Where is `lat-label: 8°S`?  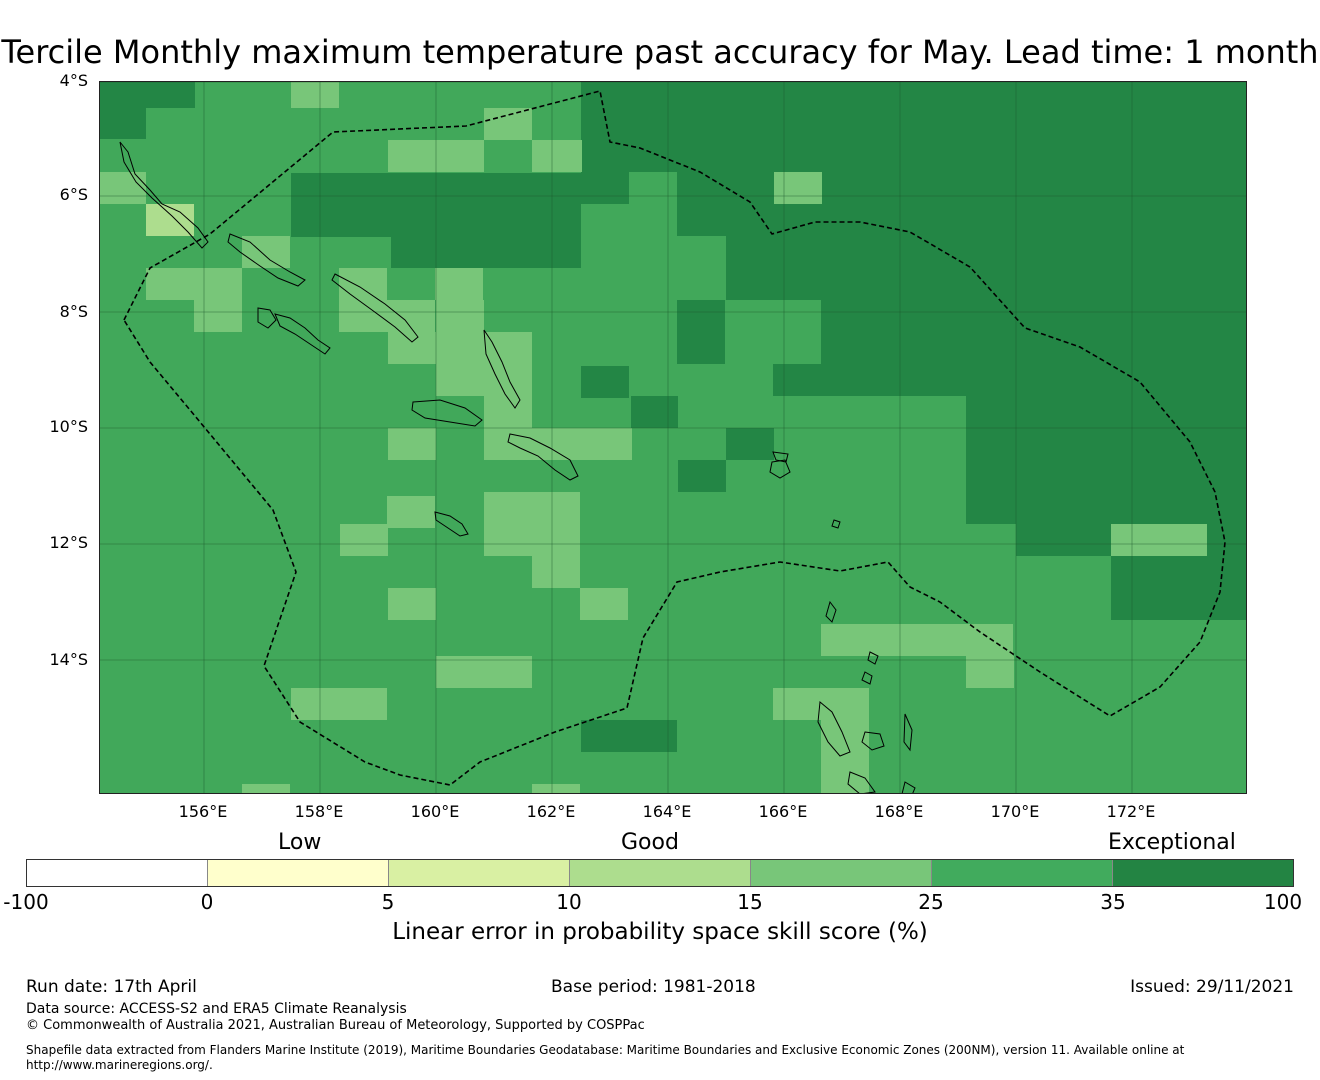 lat-label: 8°S is located at coordinates (73, 311).